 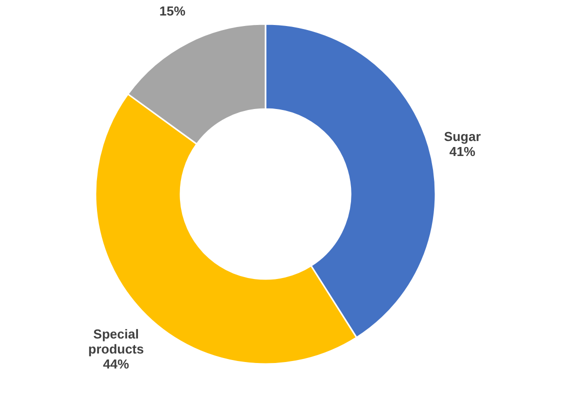 What do you see at coordinates (172, 10) in the screenshot?
I see `data-label: 15%` at bounding box center [172, 10].